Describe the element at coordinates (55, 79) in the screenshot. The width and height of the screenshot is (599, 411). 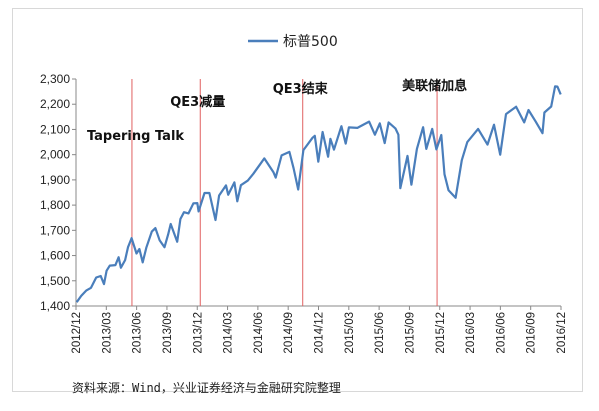
I see `y-tick-label: 2,300` at that location.